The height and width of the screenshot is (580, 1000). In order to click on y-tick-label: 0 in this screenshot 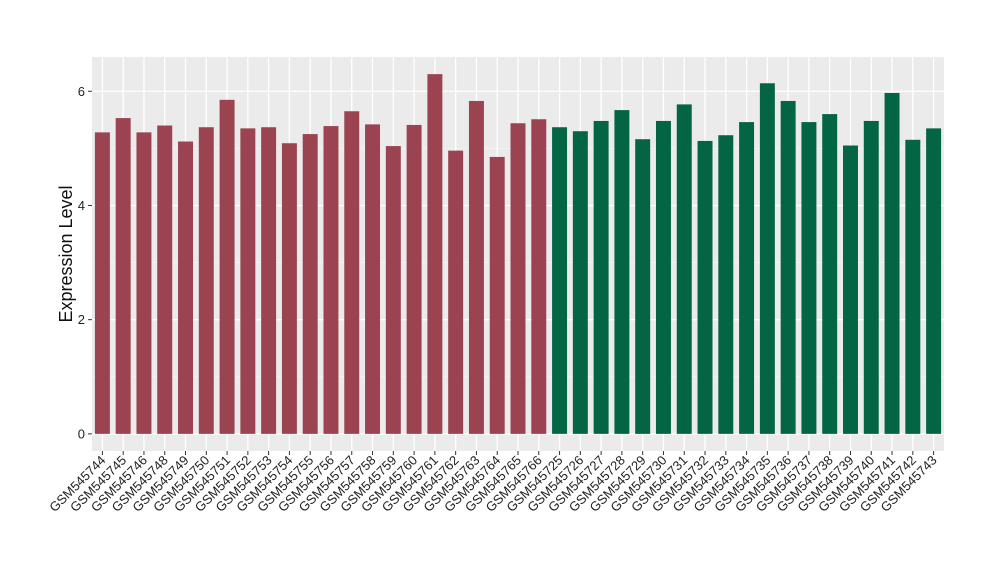, I will do `click(81, 433)`.